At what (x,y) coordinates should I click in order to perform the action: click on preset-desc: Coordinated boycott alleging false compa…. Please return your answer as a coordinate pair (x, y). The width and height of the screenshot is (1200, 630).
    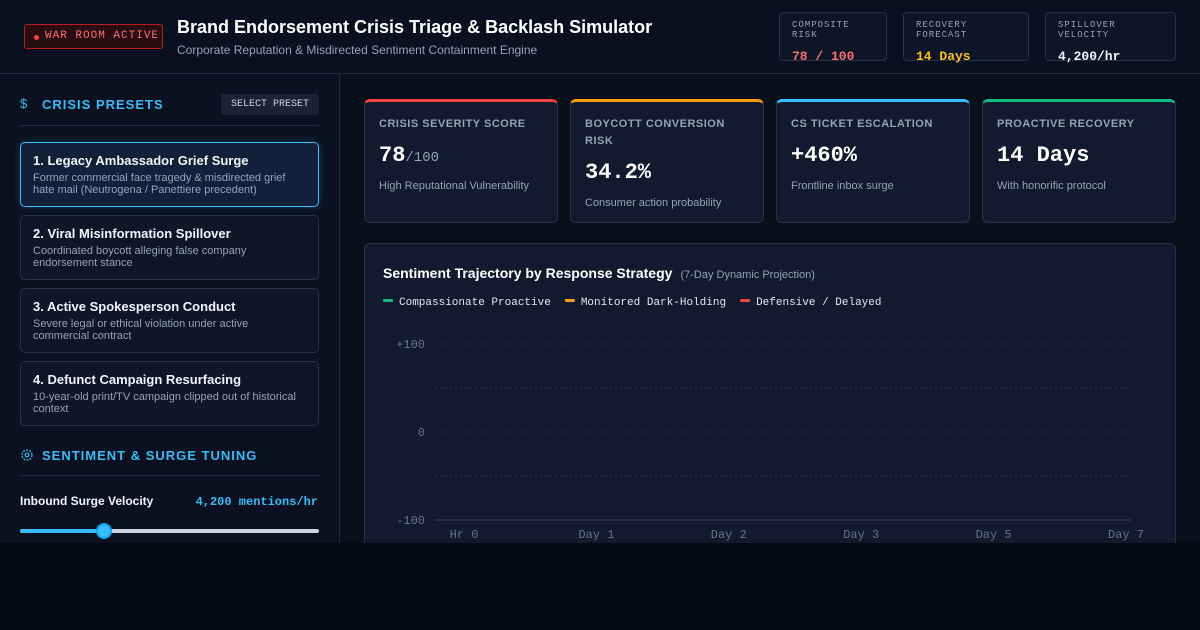
    Looking at the image, I should click on (140, 257).